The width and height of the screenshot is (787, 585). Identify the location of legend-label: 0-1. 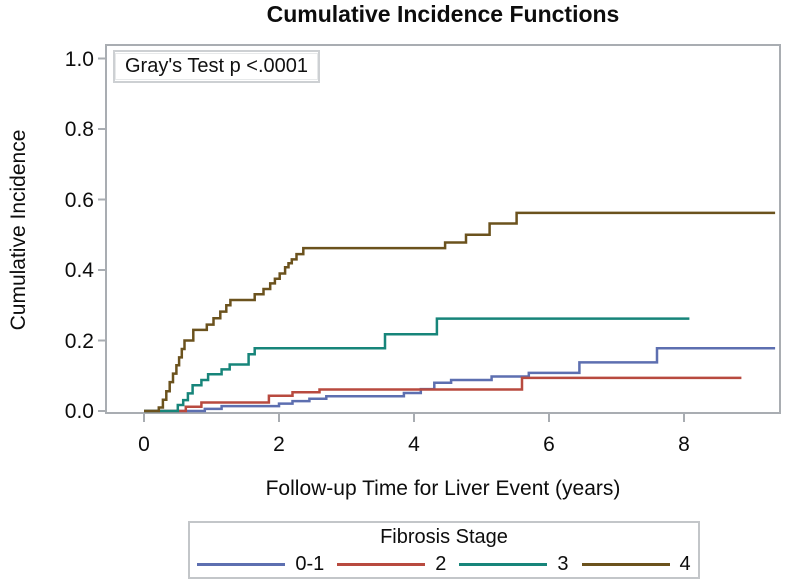
(310, 564).